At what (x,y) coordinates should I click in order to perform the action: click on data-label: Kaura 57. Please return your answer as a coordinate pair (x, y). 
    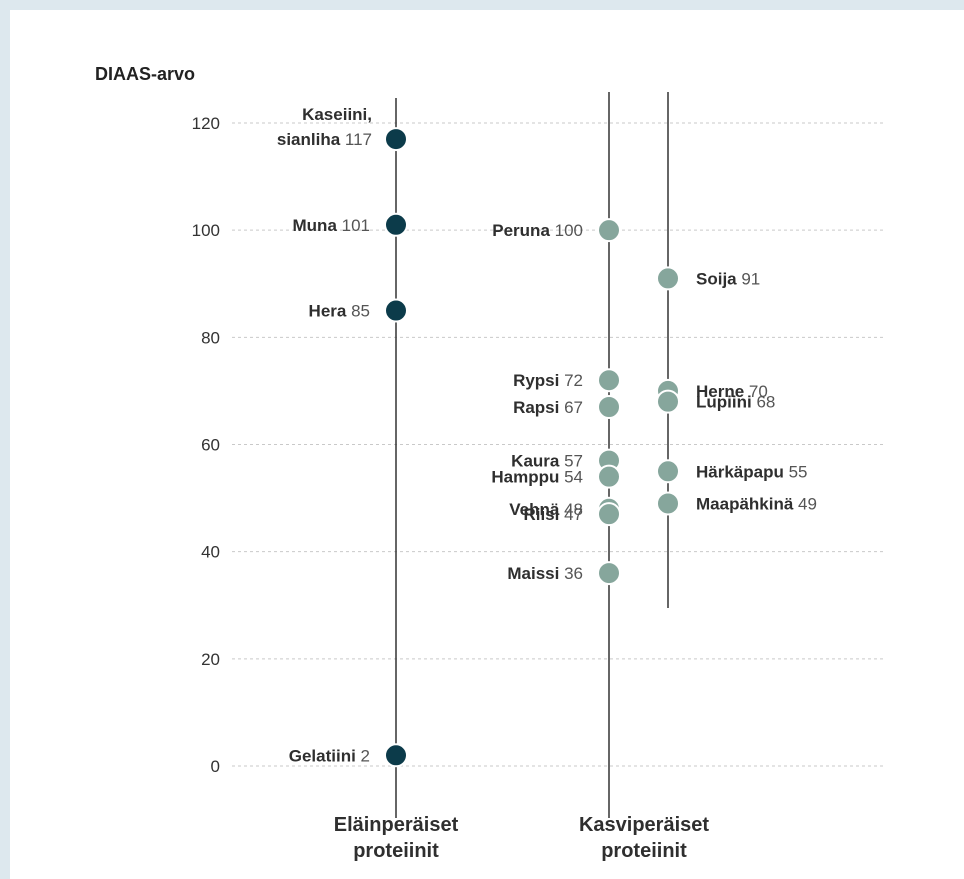
    Looking at the image, I should click on (547, 461).